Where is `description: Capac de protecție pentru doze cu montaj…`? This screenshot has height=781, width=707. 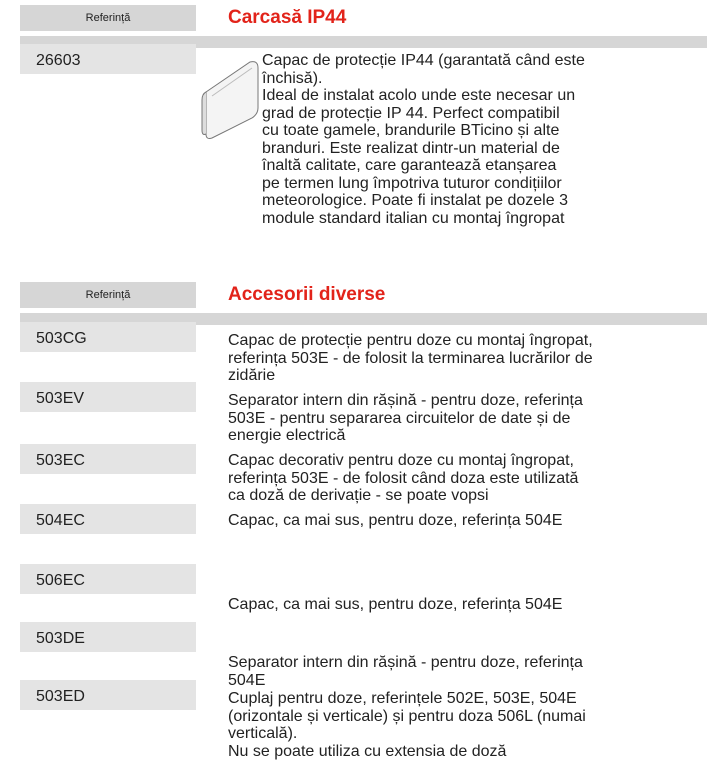 description: Capac de protecție pentru doze cu montaj… is located at coordinates (410, 358).